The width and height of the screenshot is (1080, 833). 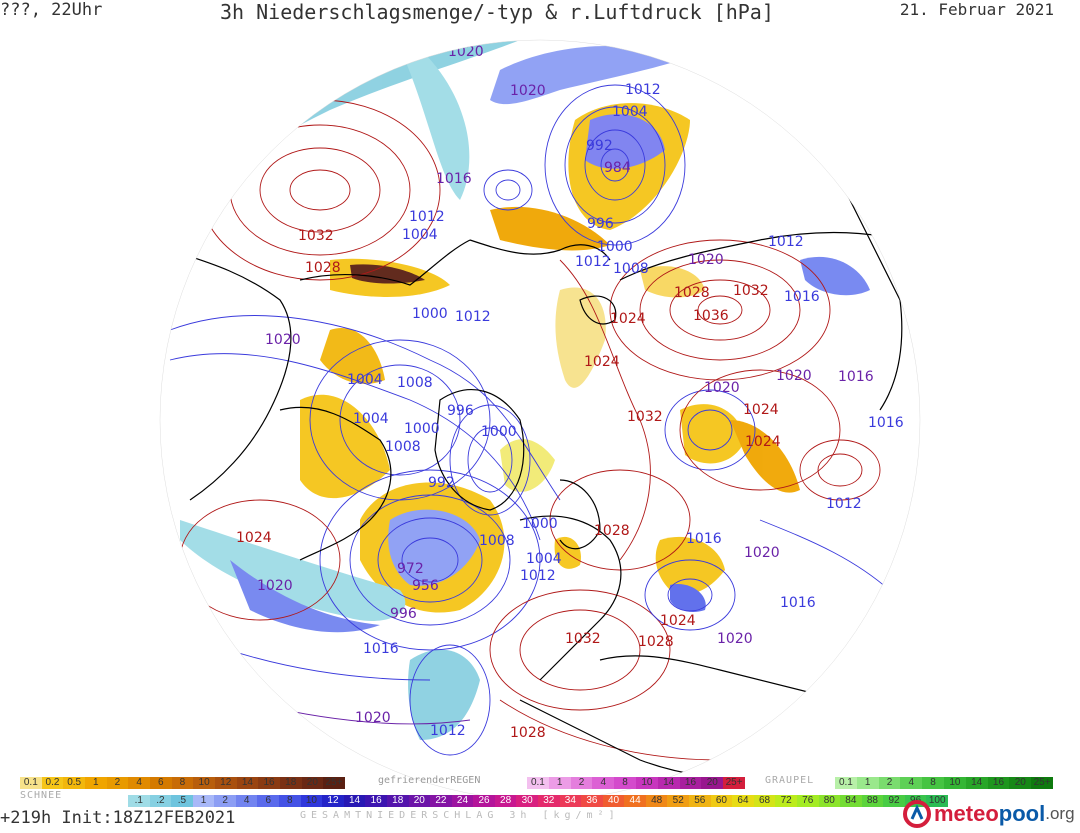 I want to click on legend-gesamt-swatch: 12, so click(x=333, y=801).